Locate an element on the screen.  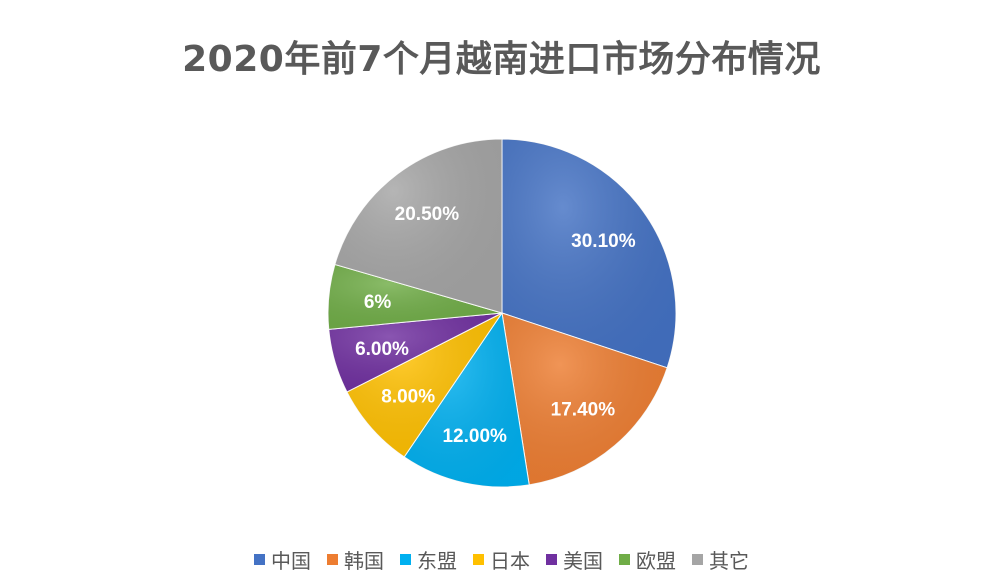
legend-label-2: 东盟 is located at coordinates (437, 561).